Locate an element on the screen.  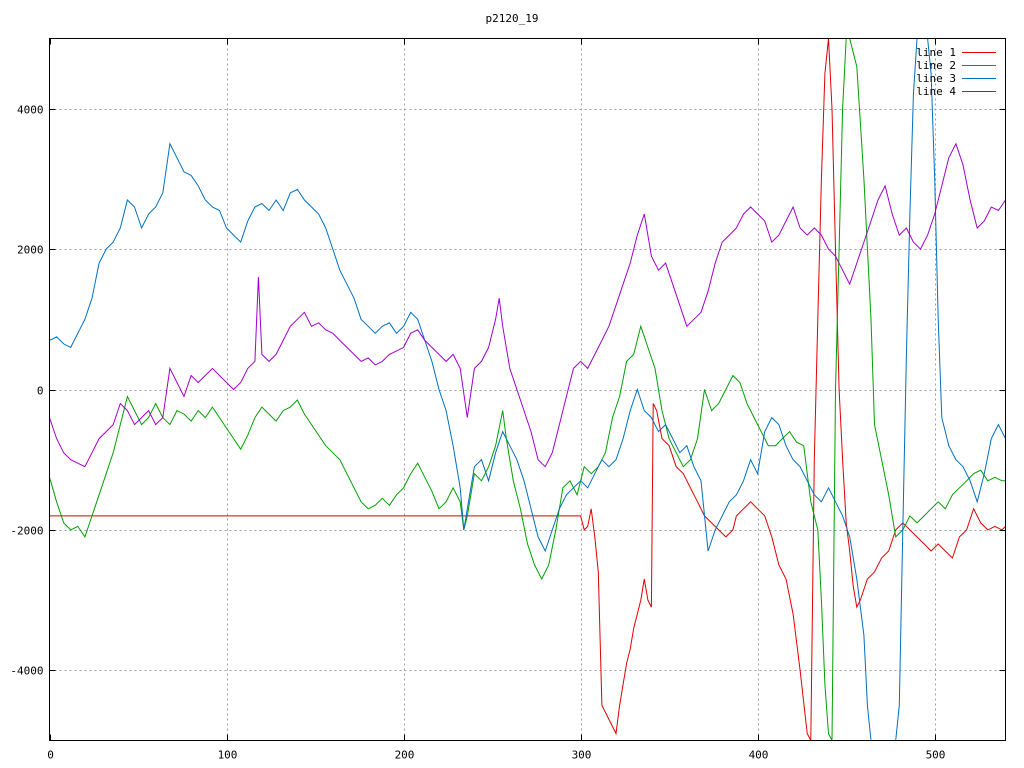
y-tick-label: -2000 is located at coordinates (26, 531).